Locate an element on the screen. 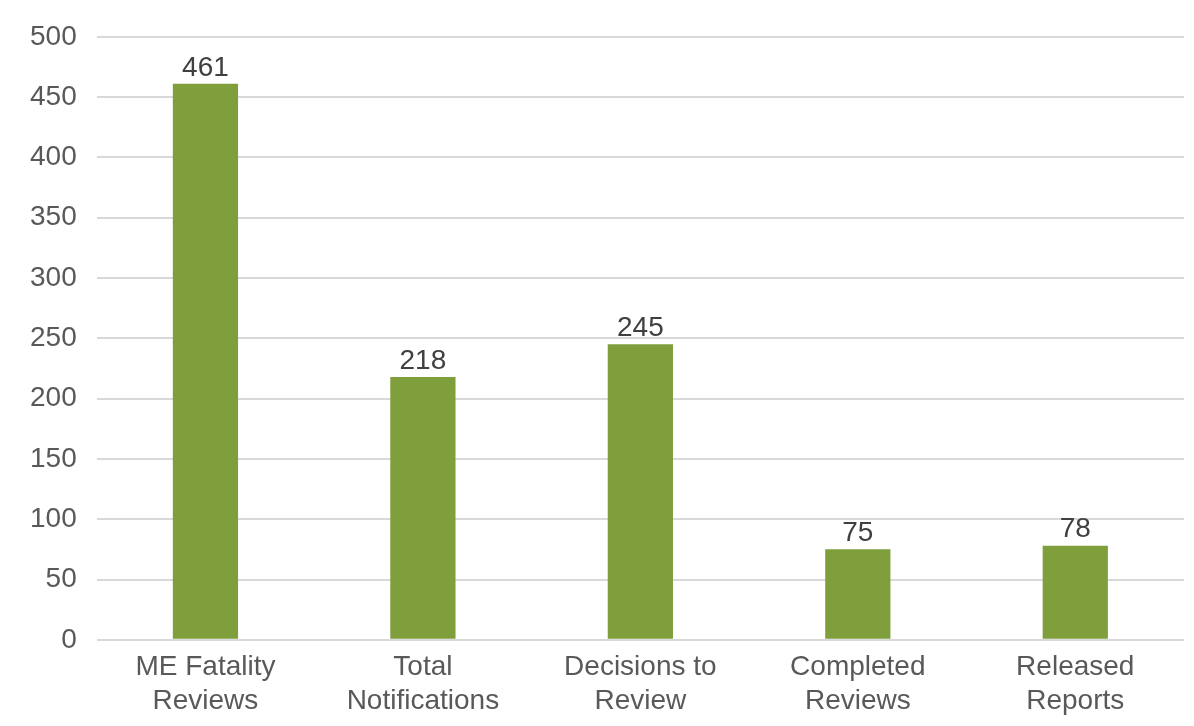  y-tick-label: 50 is located at coordinates (61, 578).